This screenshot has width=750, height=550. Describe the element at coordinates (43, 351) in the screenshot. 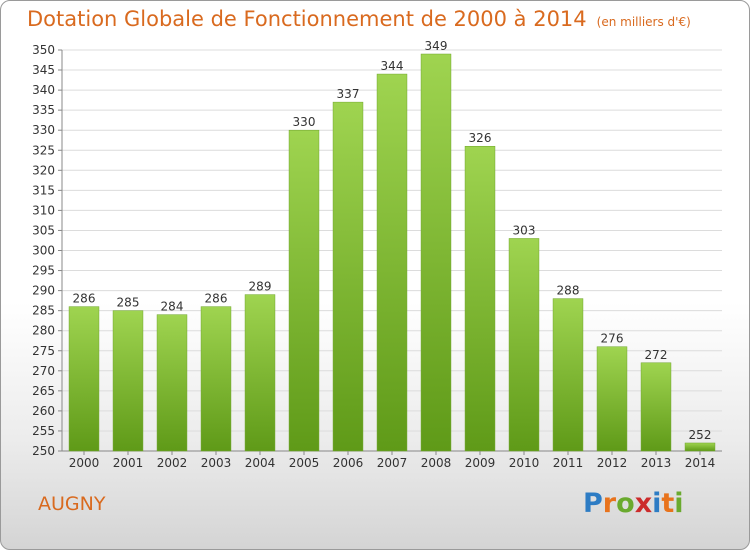

I see `y-tick-label: 275` at that location.